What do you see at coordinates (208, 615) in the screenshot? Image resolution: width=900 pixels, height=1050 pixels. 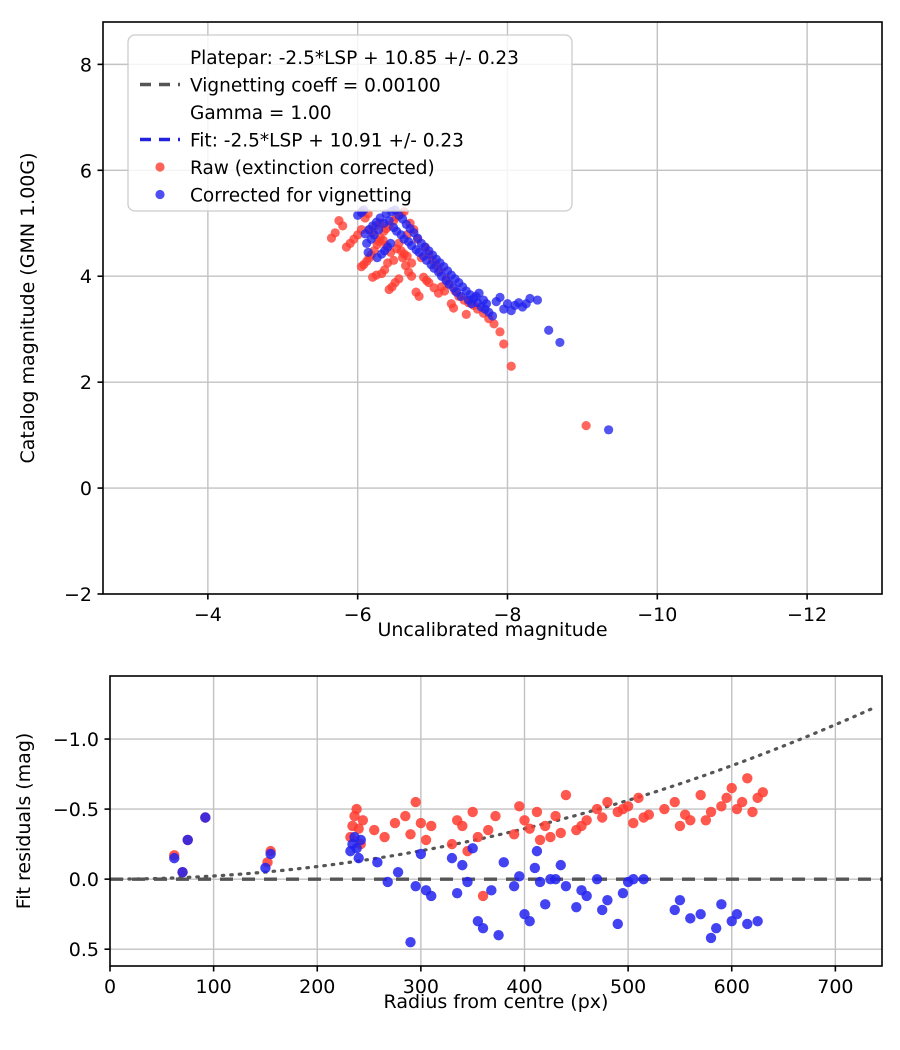 I see `x-tick-label: −4` at bounding box center [208, 615].